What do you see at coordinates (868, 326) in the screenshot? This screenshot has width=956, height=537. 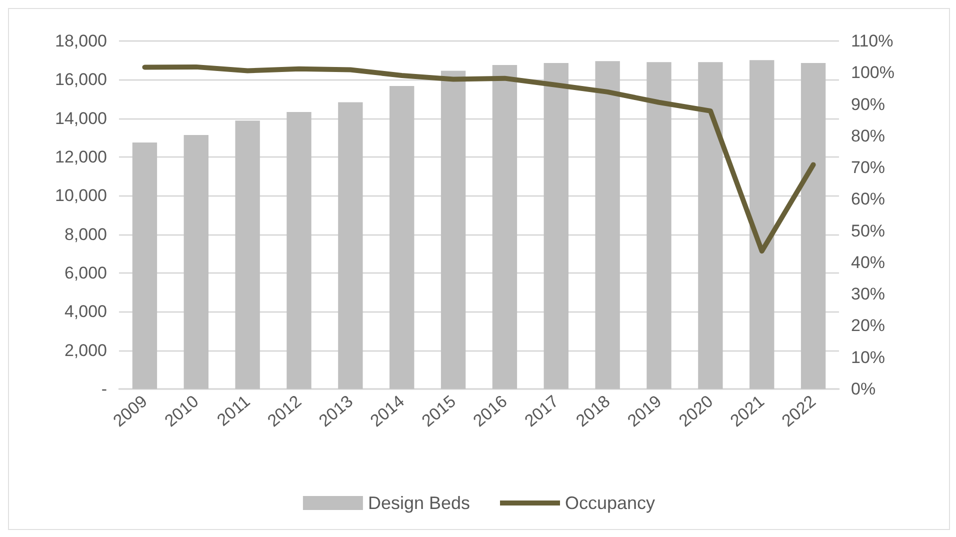 I see `y2-tick-label: 20%` at bounding box center [868, 326].